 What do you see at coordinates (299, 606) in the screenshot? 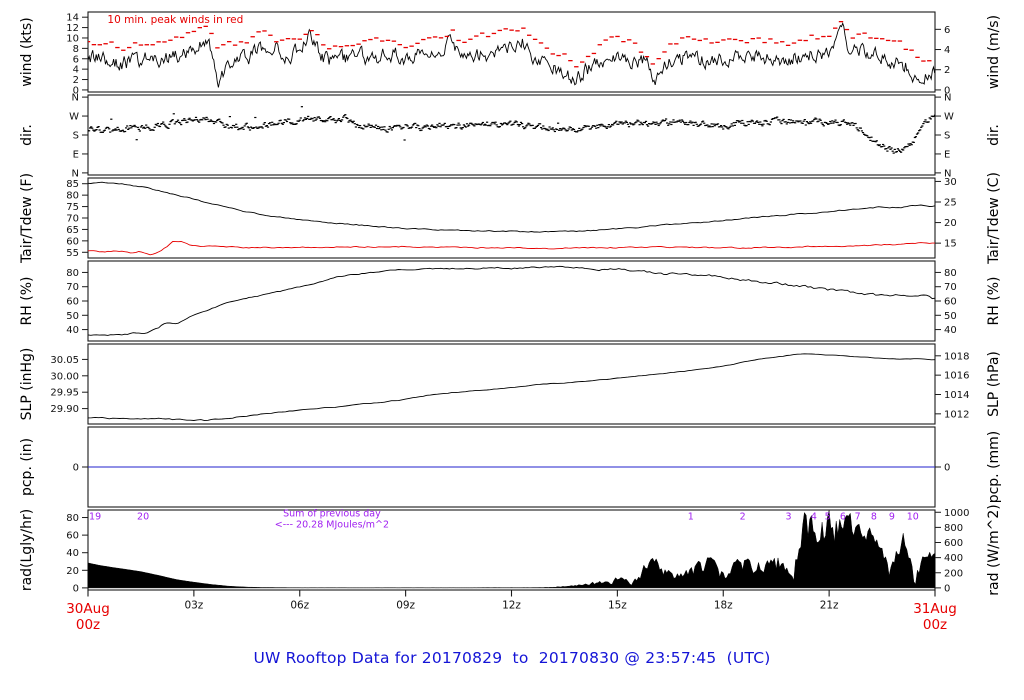
I see `x-tick-label: 06z` at bounding box center [299, 606].